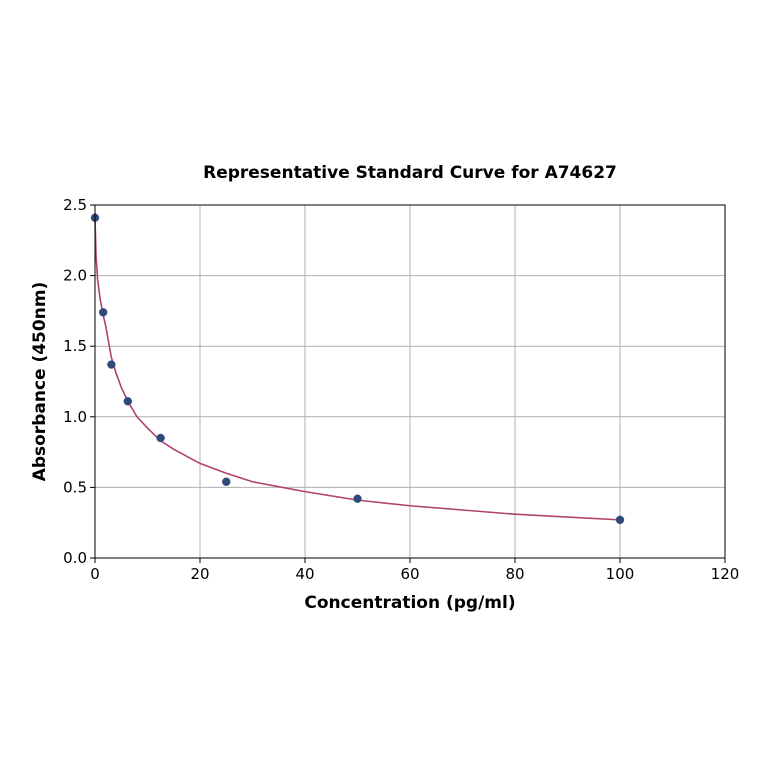  What do you see at coordinates (75, 276) in the screenshot?
I see `y-tick-label: 2.0` at bounding box center [75, 276].